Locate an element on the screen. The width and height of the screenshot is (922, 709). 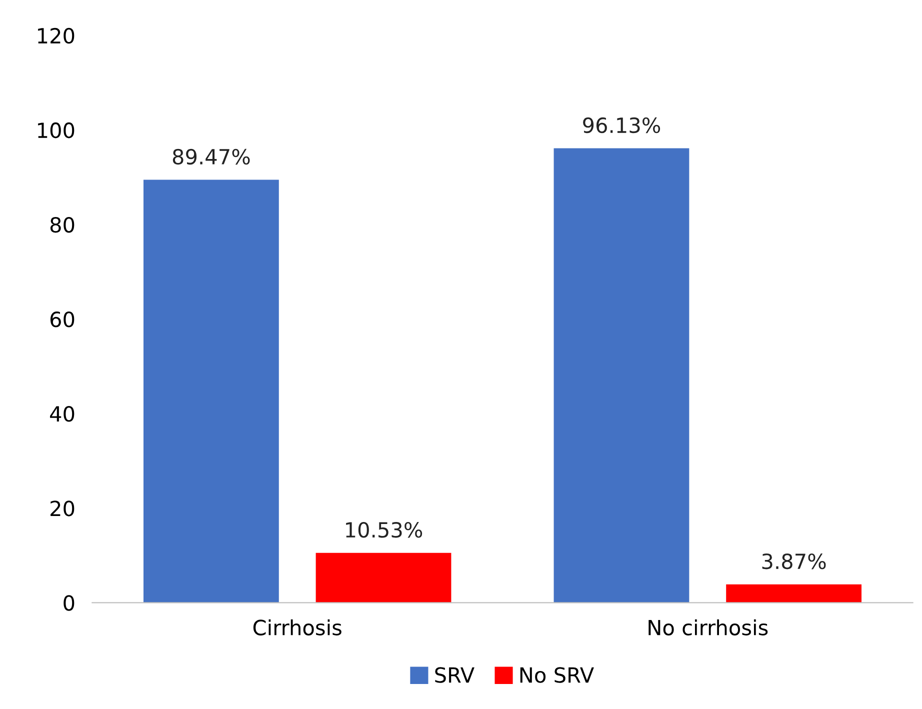
data-label: 96.13% is located at coordinates (621, 125).